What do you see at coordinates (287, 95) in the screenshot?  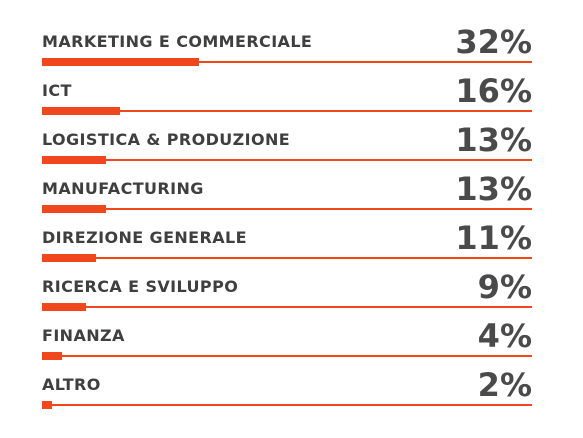 I see `bar-row: ICT 16%` at bounding box center [287, 95].